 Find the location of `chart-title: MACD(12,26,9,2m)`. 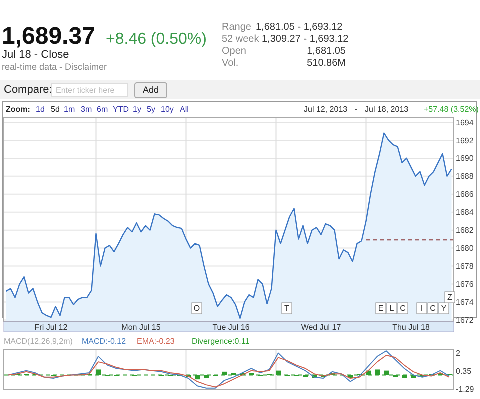

chart-title: MACD(12,26,9,2m) is located at coordinates (39, 341).